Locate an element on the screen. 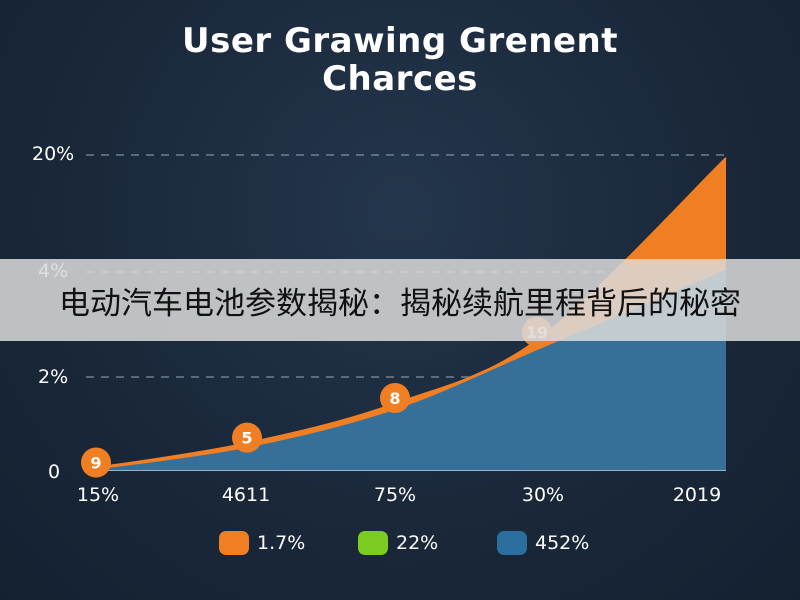 This screenshot has width=800, height=600. chart-title: User Grawing Grenent Charces is located at coordinates (400, 60).